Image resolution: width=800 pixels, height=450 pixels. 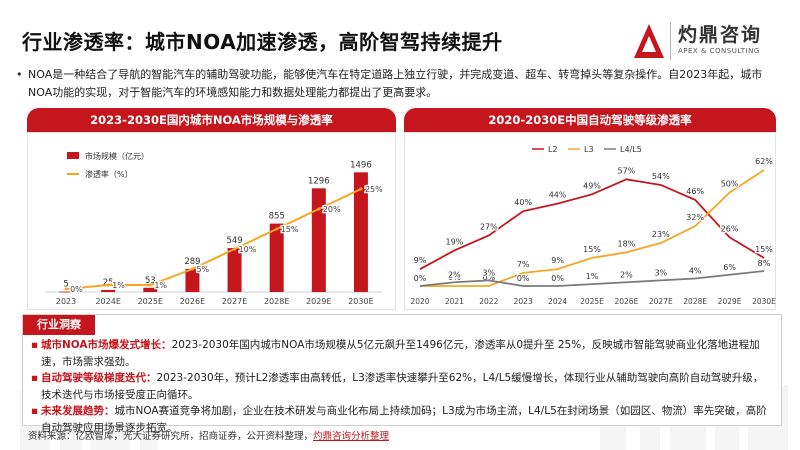 I want to click on penetration-value-label: 15%, so click(x=290, y=229).